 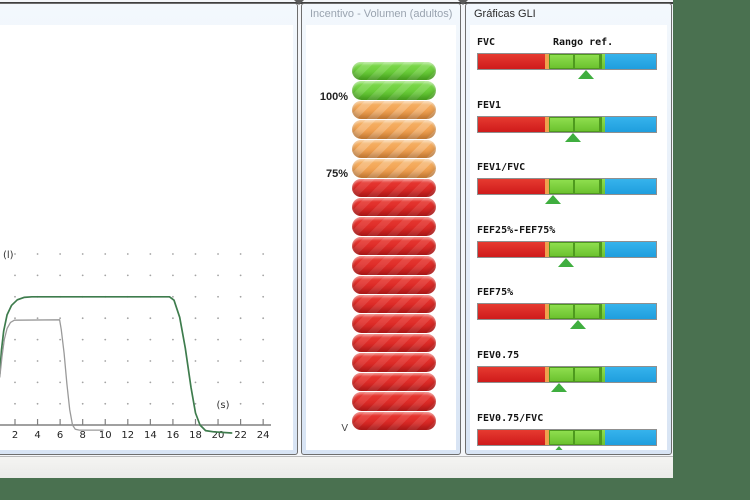 I want to click on x-axis-tick-label: 16, so click(x=173, y=435).